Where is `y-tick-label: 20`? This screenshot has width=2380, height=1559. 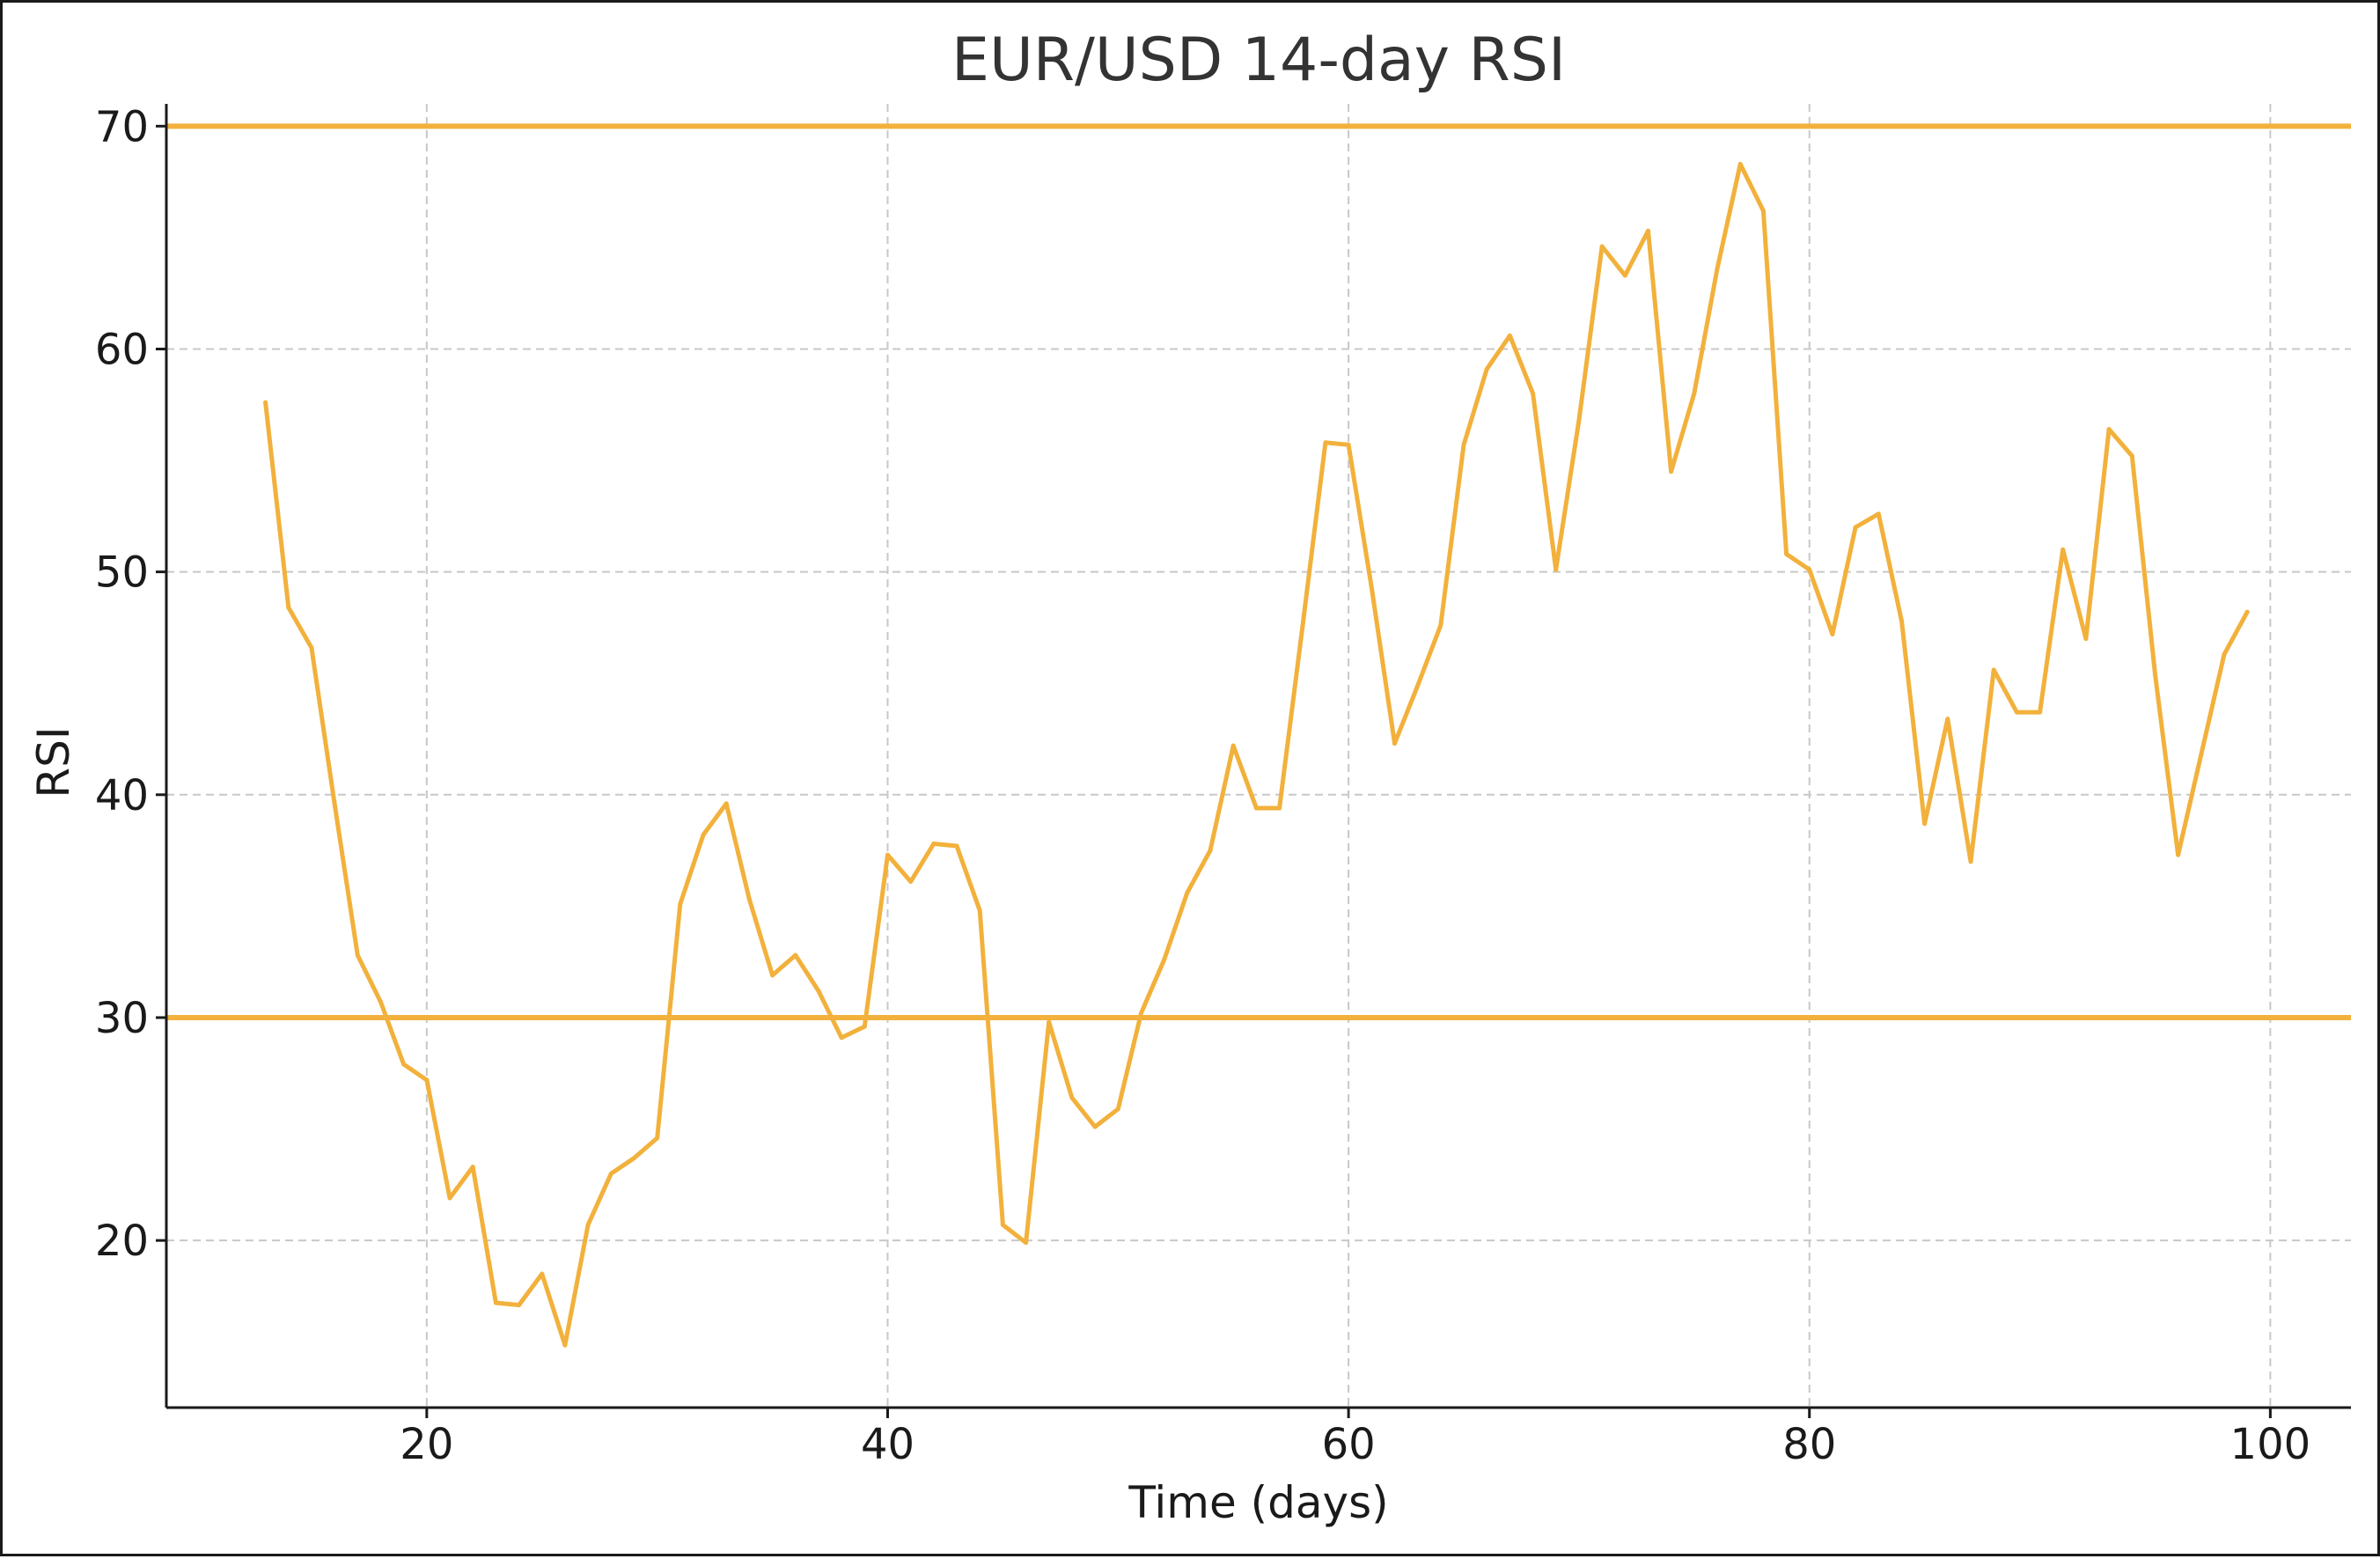 y-tick-label: 20 is located at coordinates (122, 1241).